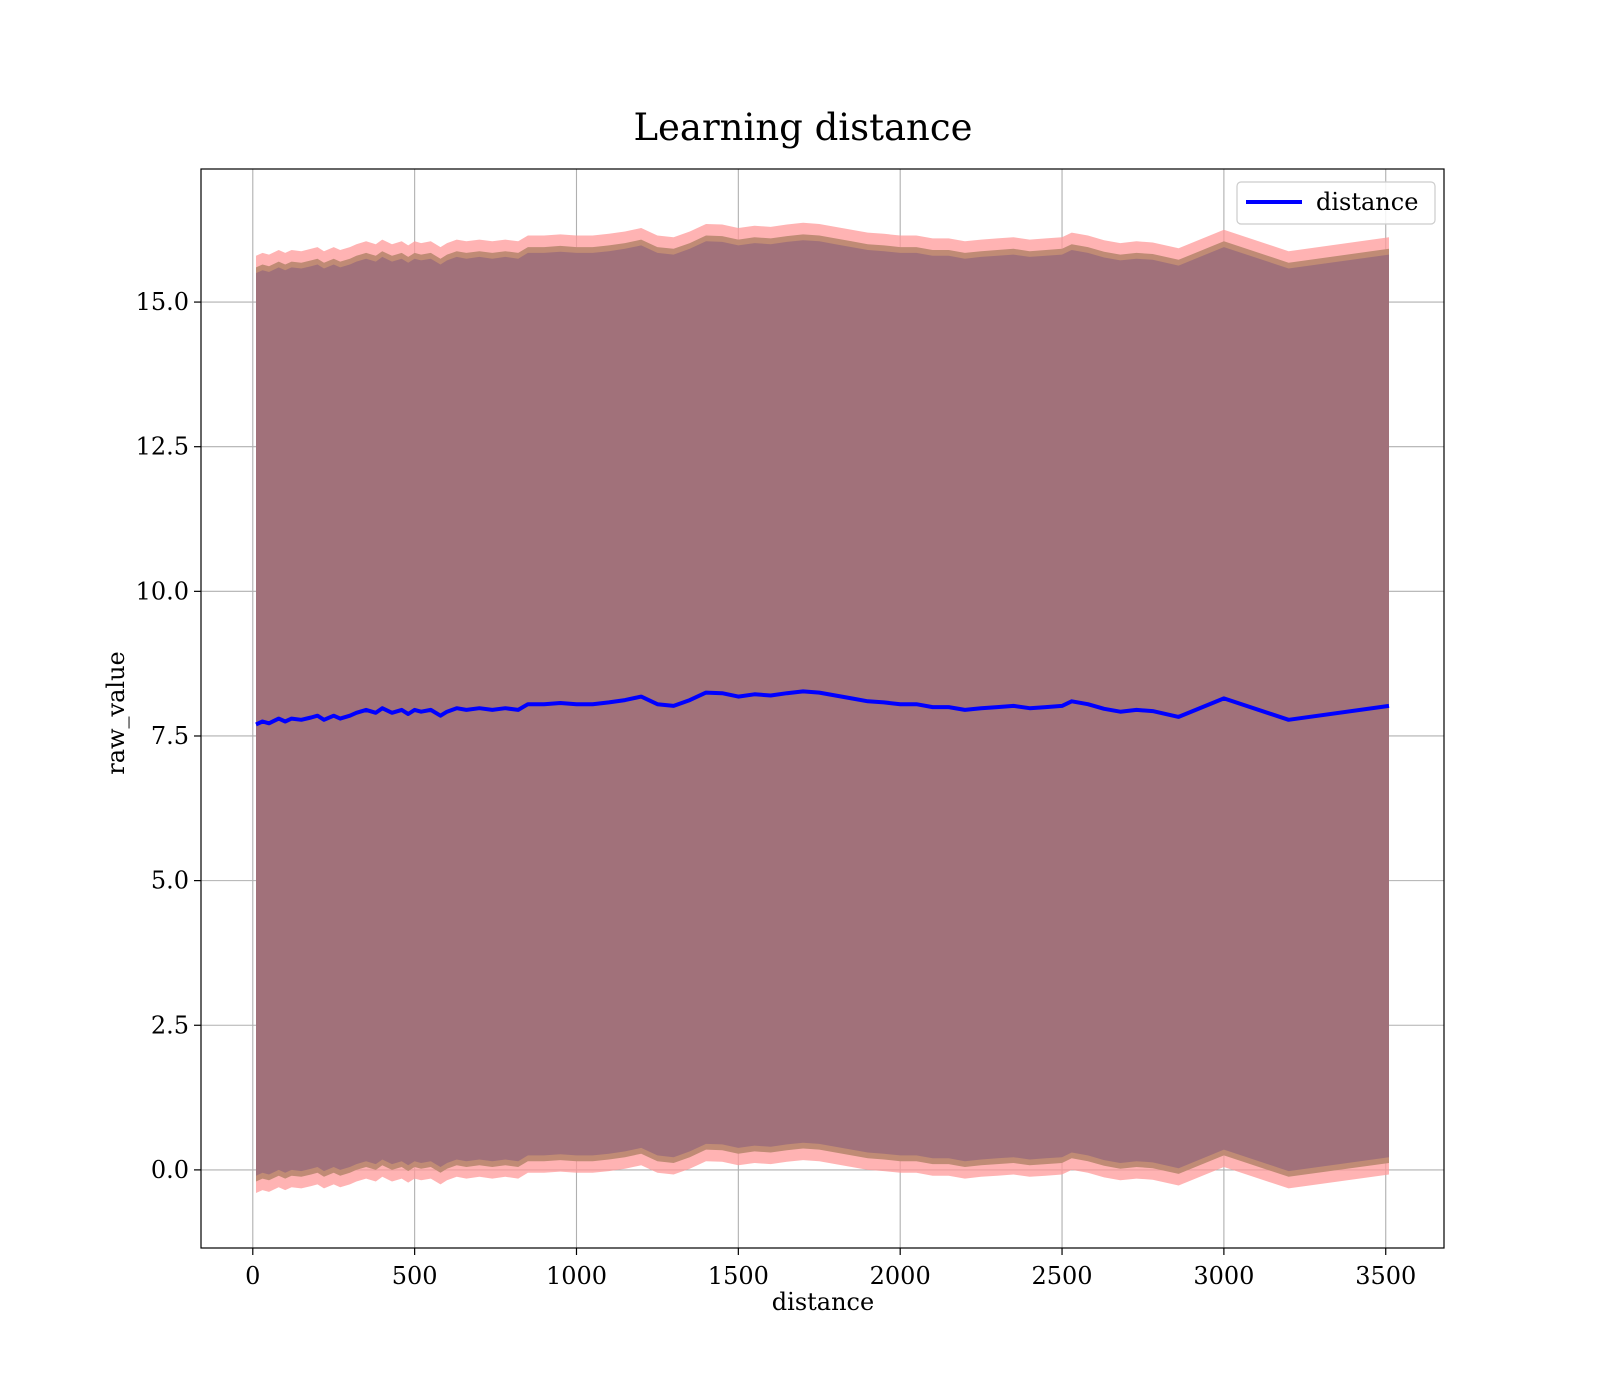 The width and height of the screenshot is (1600, 1400). Describe the element at coordinates (116, 713) in the screenshot. I see `y-axis-label: raw_value` at that location.